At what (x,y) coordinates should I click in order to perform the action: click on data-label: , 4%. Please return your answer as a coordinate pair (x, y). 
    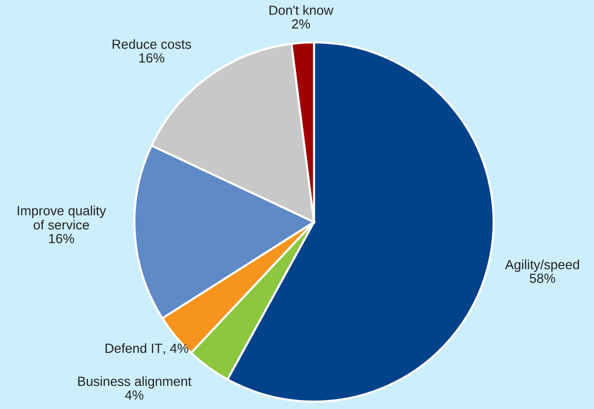
    Looking at the image, I should click on (176, 349).